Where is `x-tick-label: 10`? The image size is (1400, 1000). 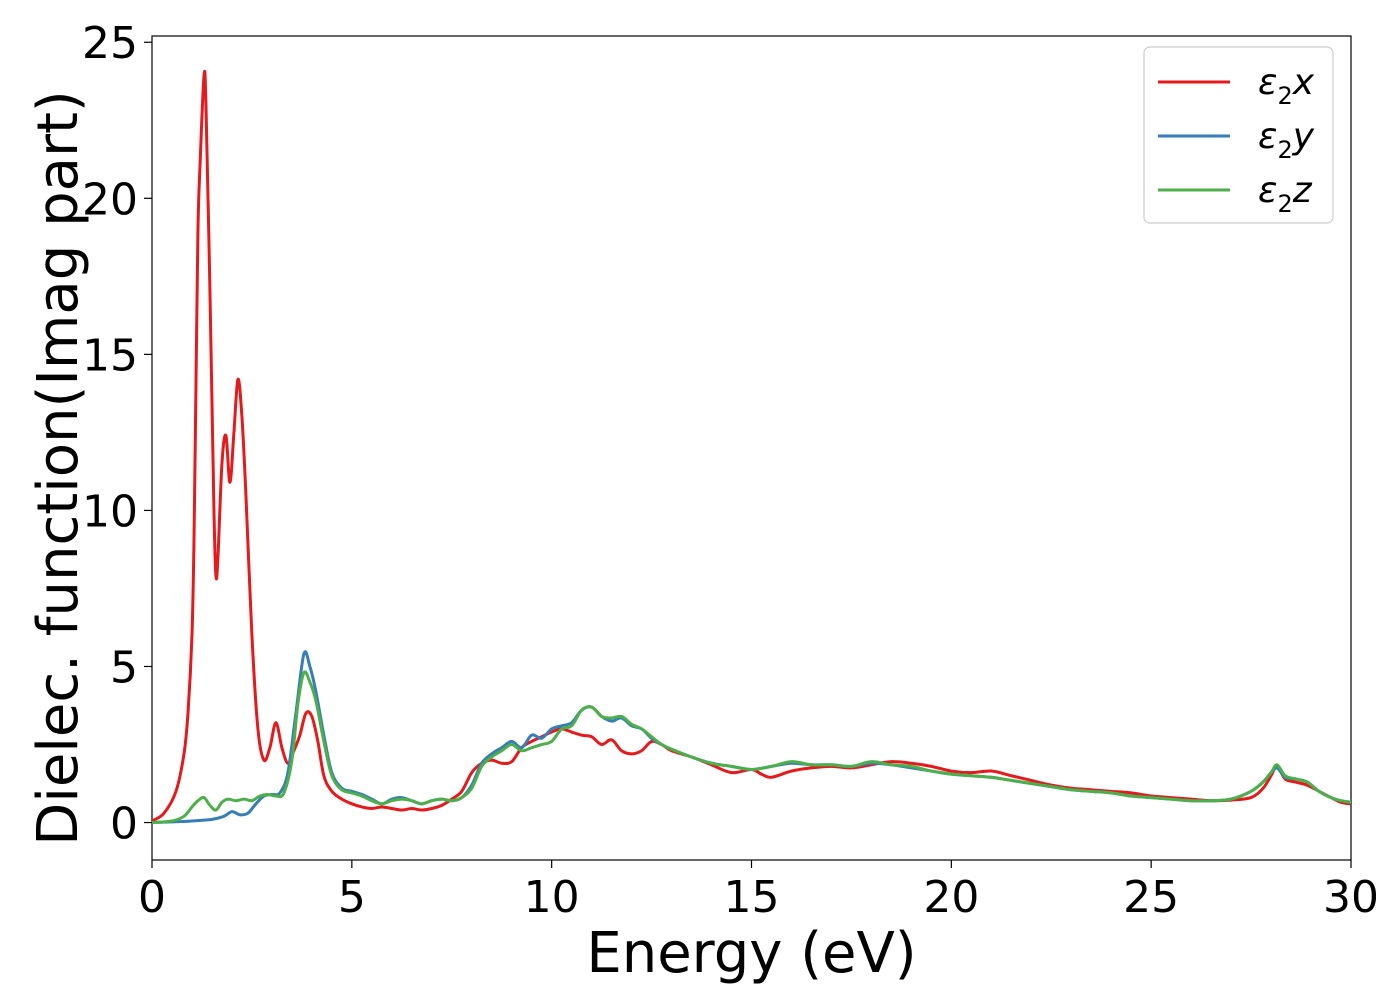 x-tick-label: 10 is located at coordinates (552, 897).